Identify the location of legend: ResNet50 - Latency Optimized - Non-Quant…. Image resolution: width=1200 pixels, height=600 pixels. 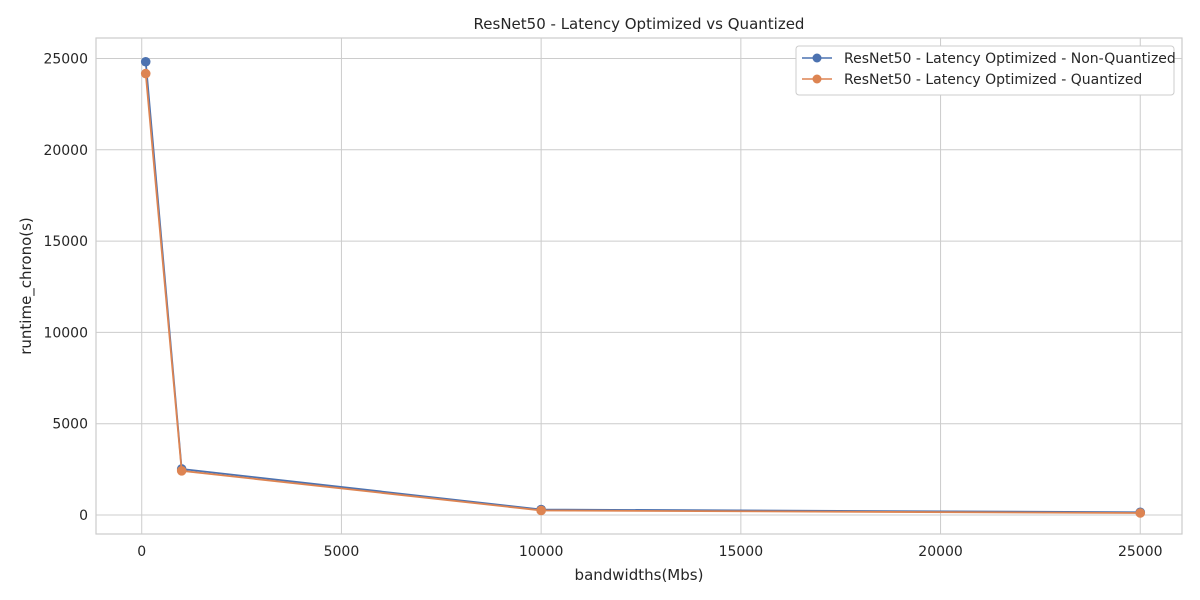
(985, 70).